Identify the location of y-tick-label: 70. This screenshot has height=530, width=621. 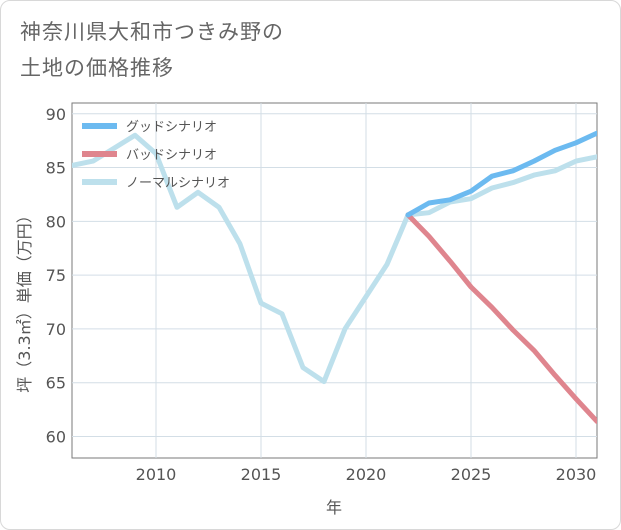
(56, 329).